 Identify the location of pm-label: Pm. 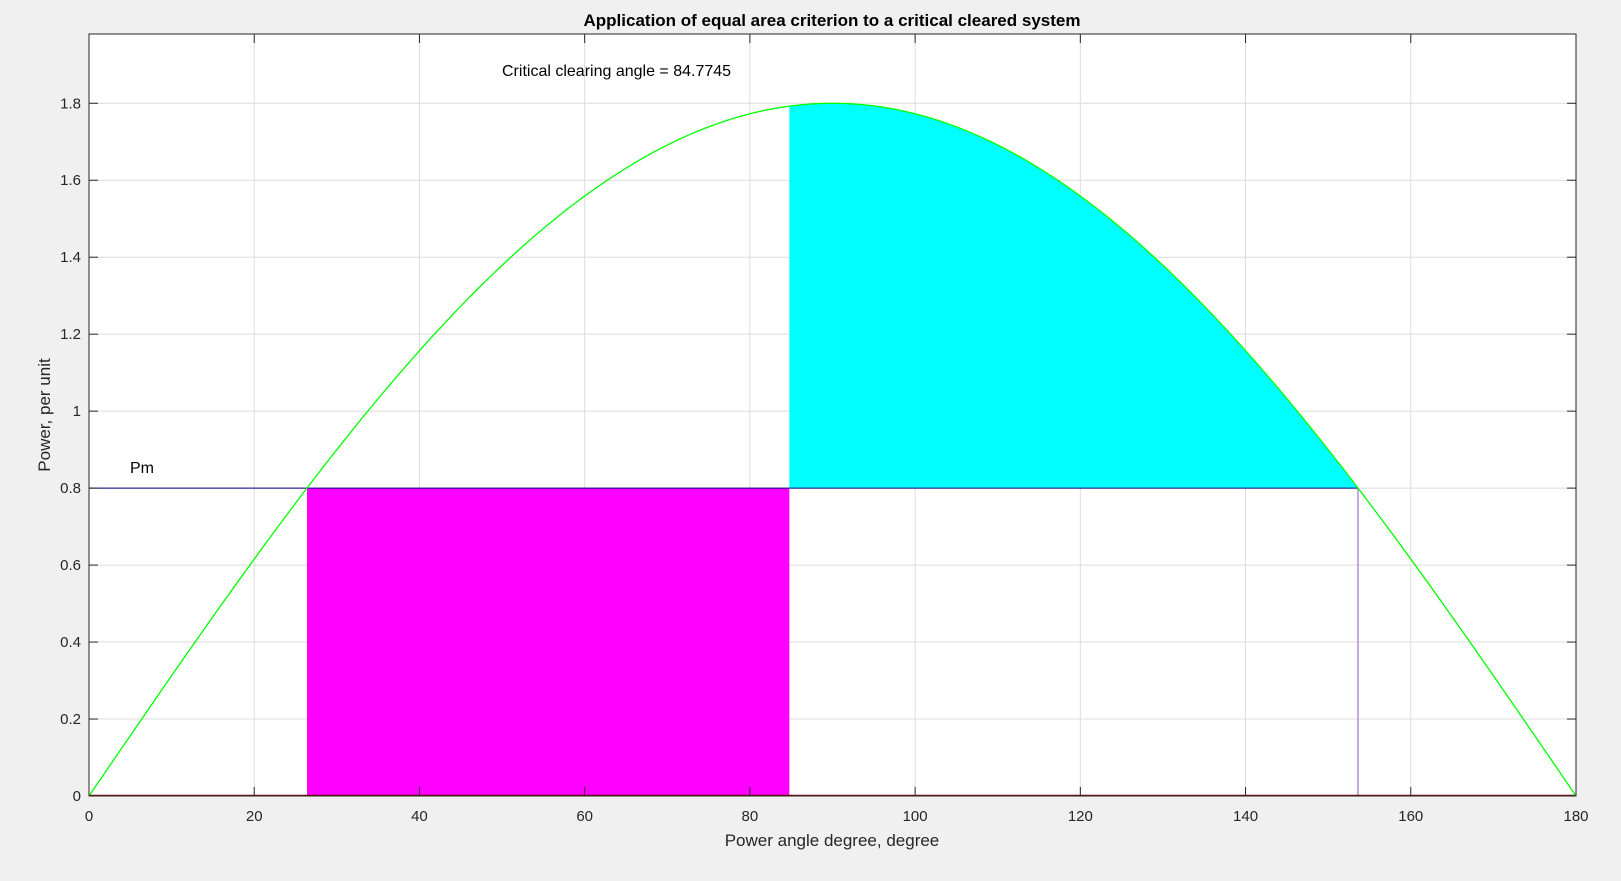
(142, 468).